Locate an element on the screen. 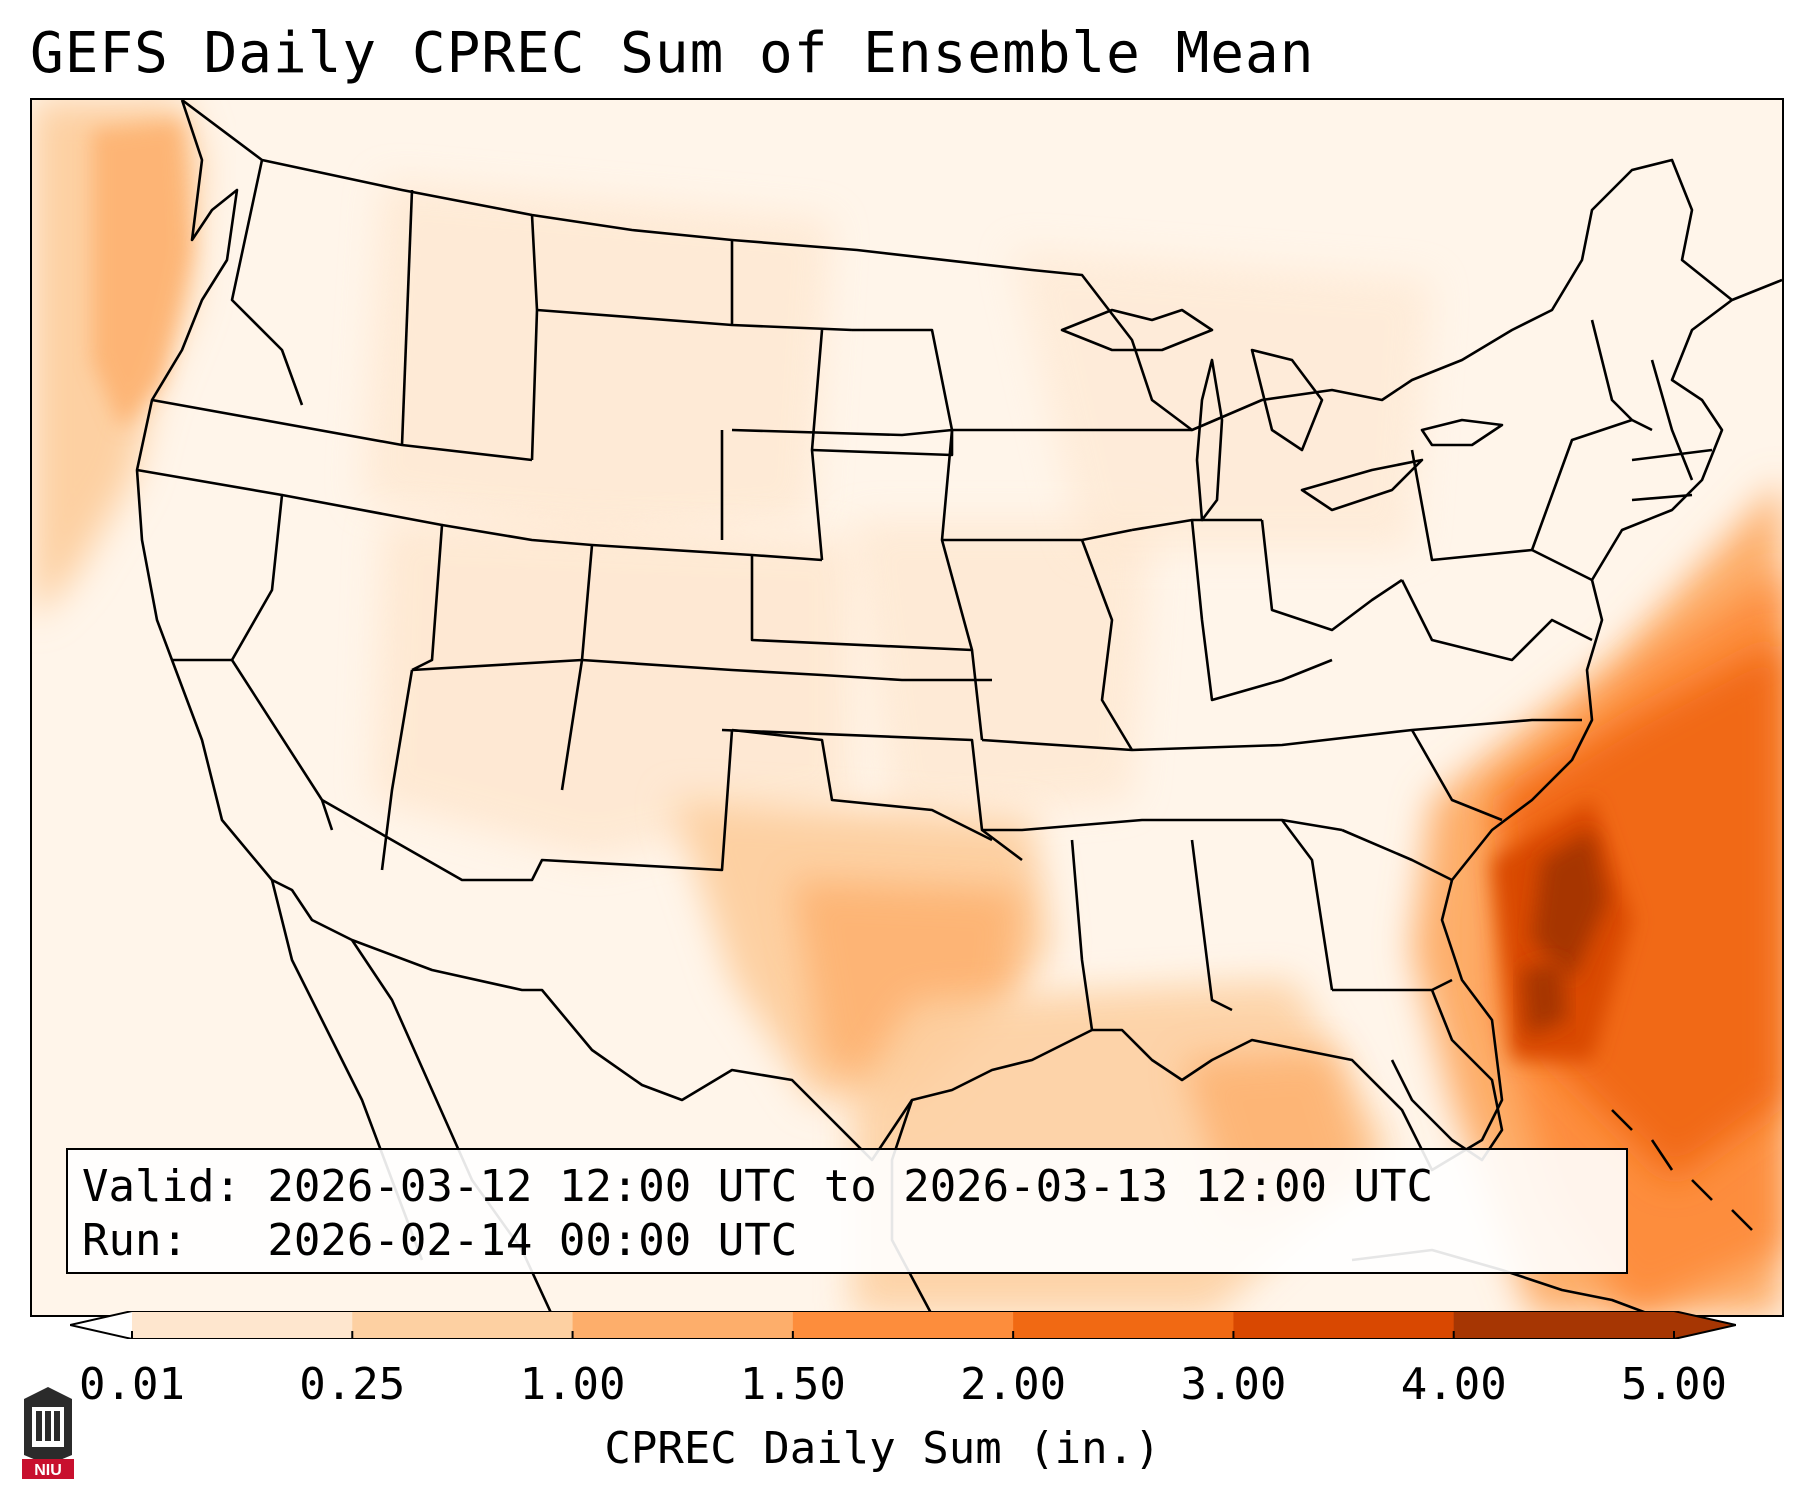  lake-ontario is located at coordinates (1462, 432).